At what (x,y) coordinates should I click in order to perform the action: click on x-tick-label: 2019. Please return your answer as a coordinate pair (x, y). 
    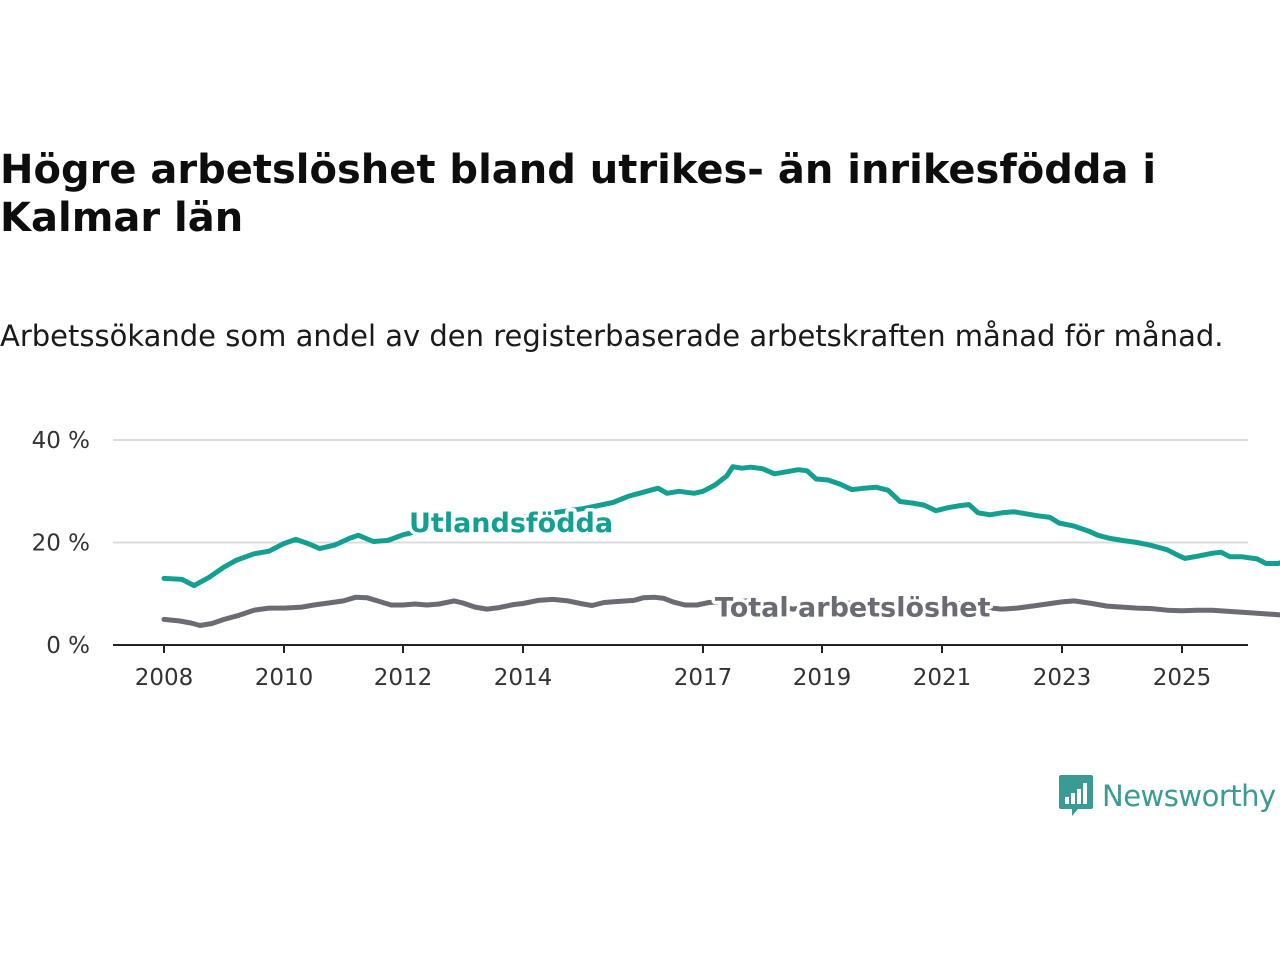
    Looking at the image, I should click on (822, 678).